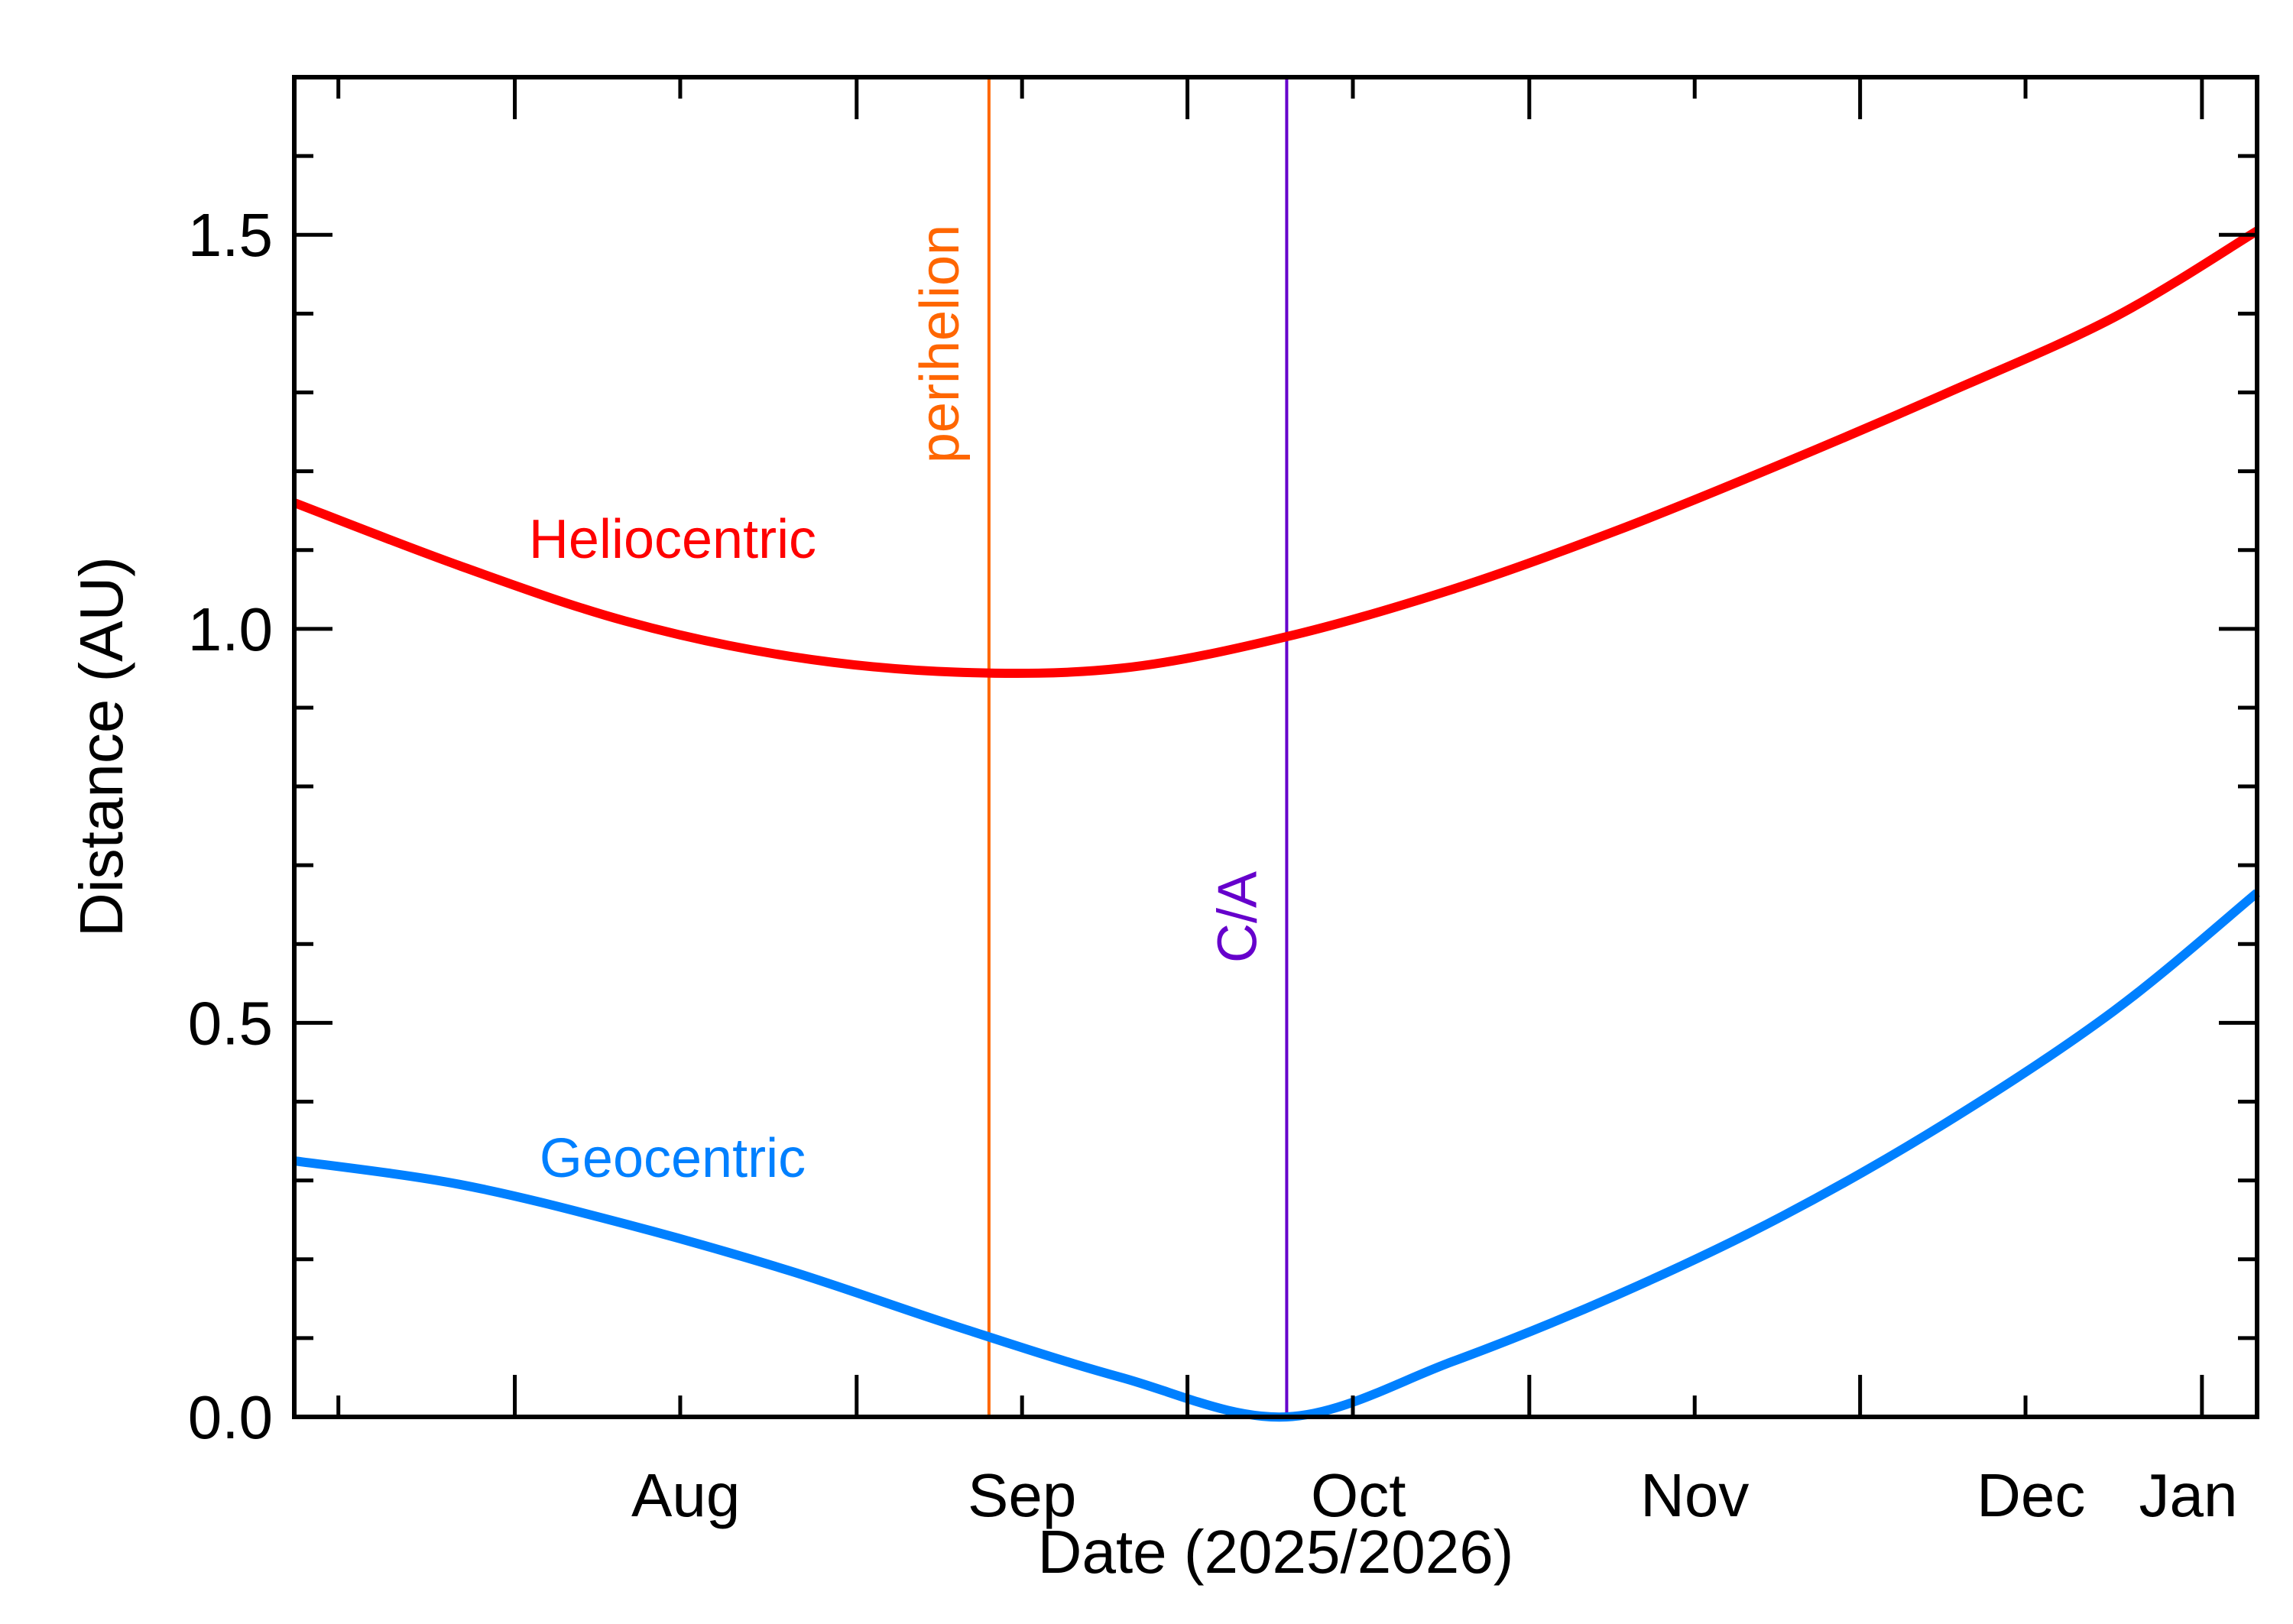 The width and height of the screenshot is (2293, 1624). I want to click on x-tick-label: Dec, so click(2031, 1495).